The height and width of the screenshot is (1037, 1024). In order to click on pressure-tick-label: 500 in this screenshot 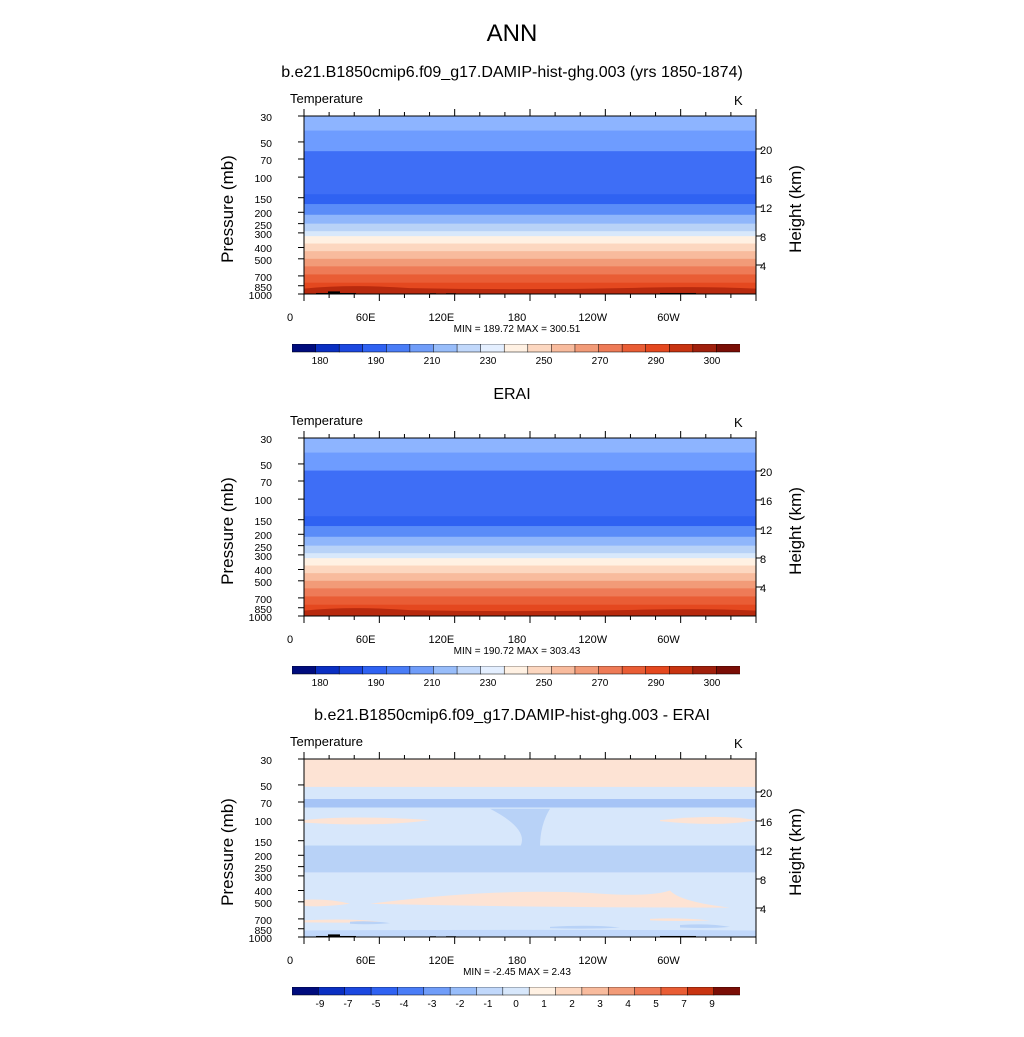, I will do `click(263, 260)`.